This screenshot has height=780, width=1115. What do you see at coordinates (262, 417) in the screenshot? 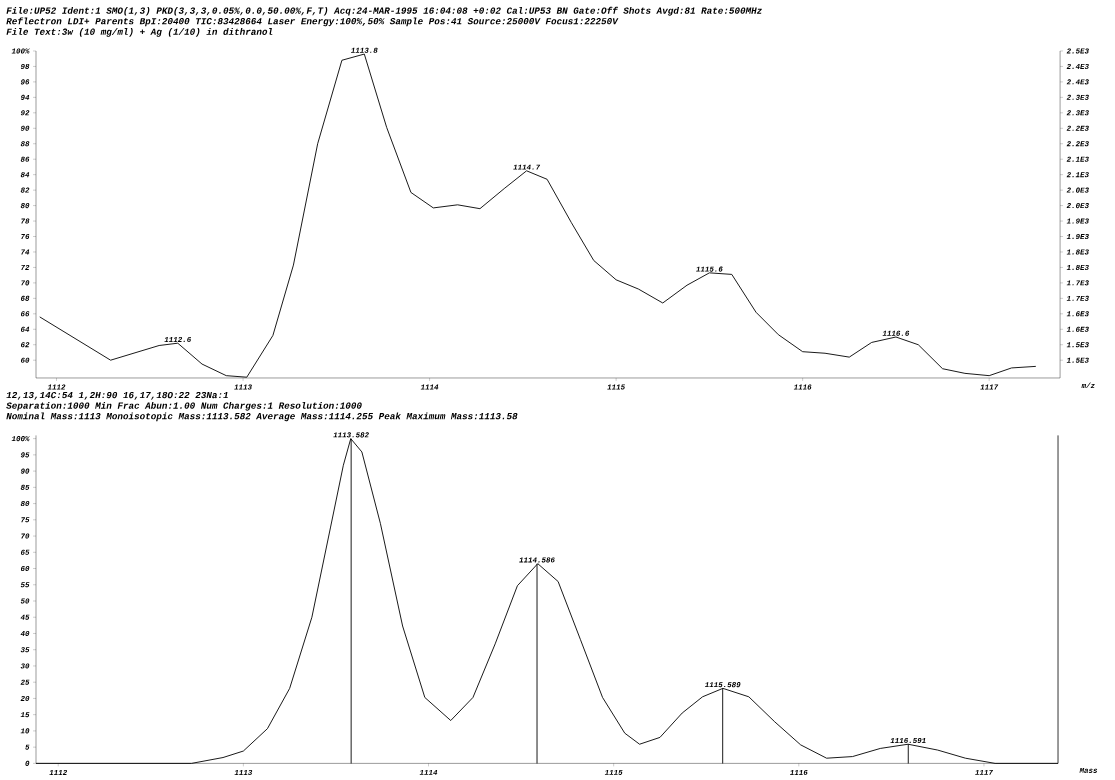
I see `text: Nominal Mass:1113 Monoisotopic Mass:1113.582 Average Mass:1114.255 Peak Maximum Mass:1113.58` at bounding box center [262, 417].